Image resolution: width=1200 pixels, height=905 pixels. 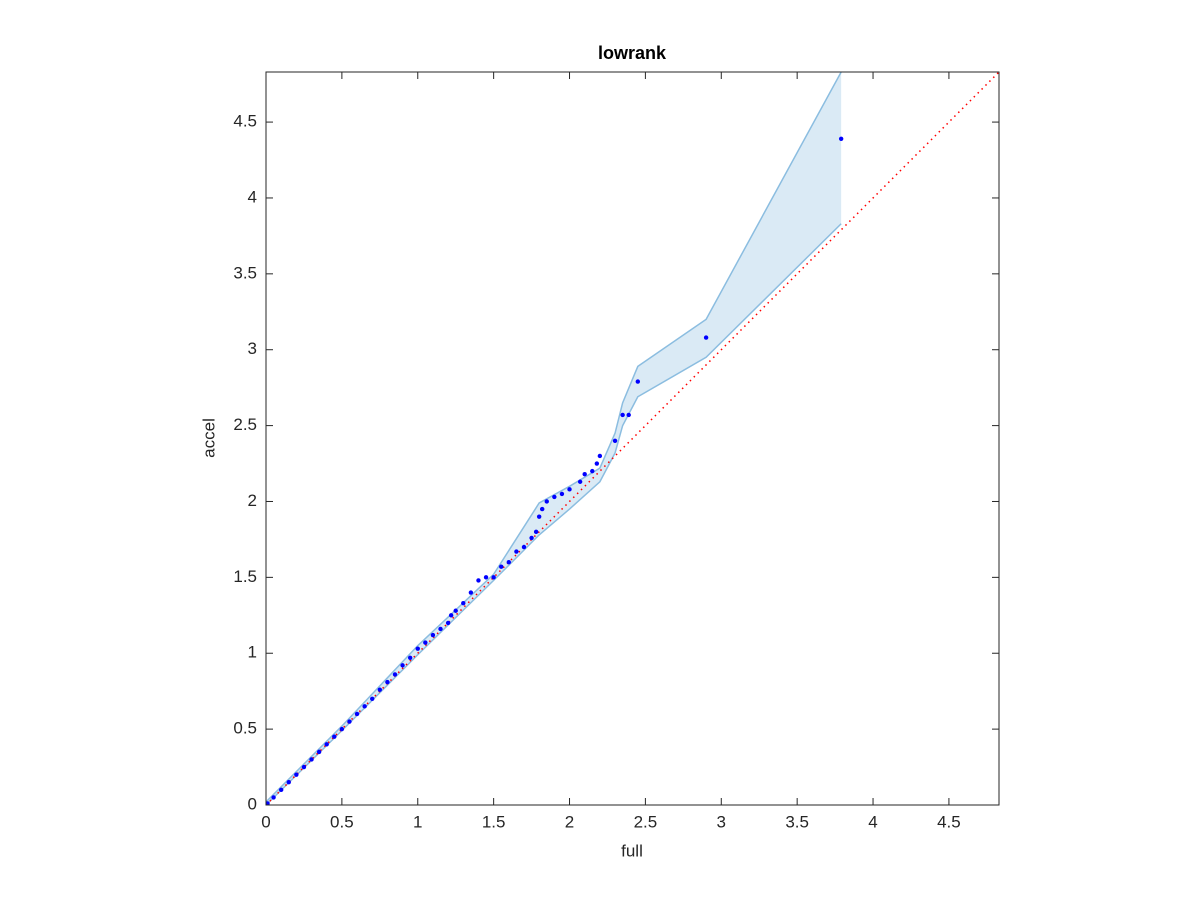 I want to click on x-tick-label: 3.5, so click(x=797, y=821).